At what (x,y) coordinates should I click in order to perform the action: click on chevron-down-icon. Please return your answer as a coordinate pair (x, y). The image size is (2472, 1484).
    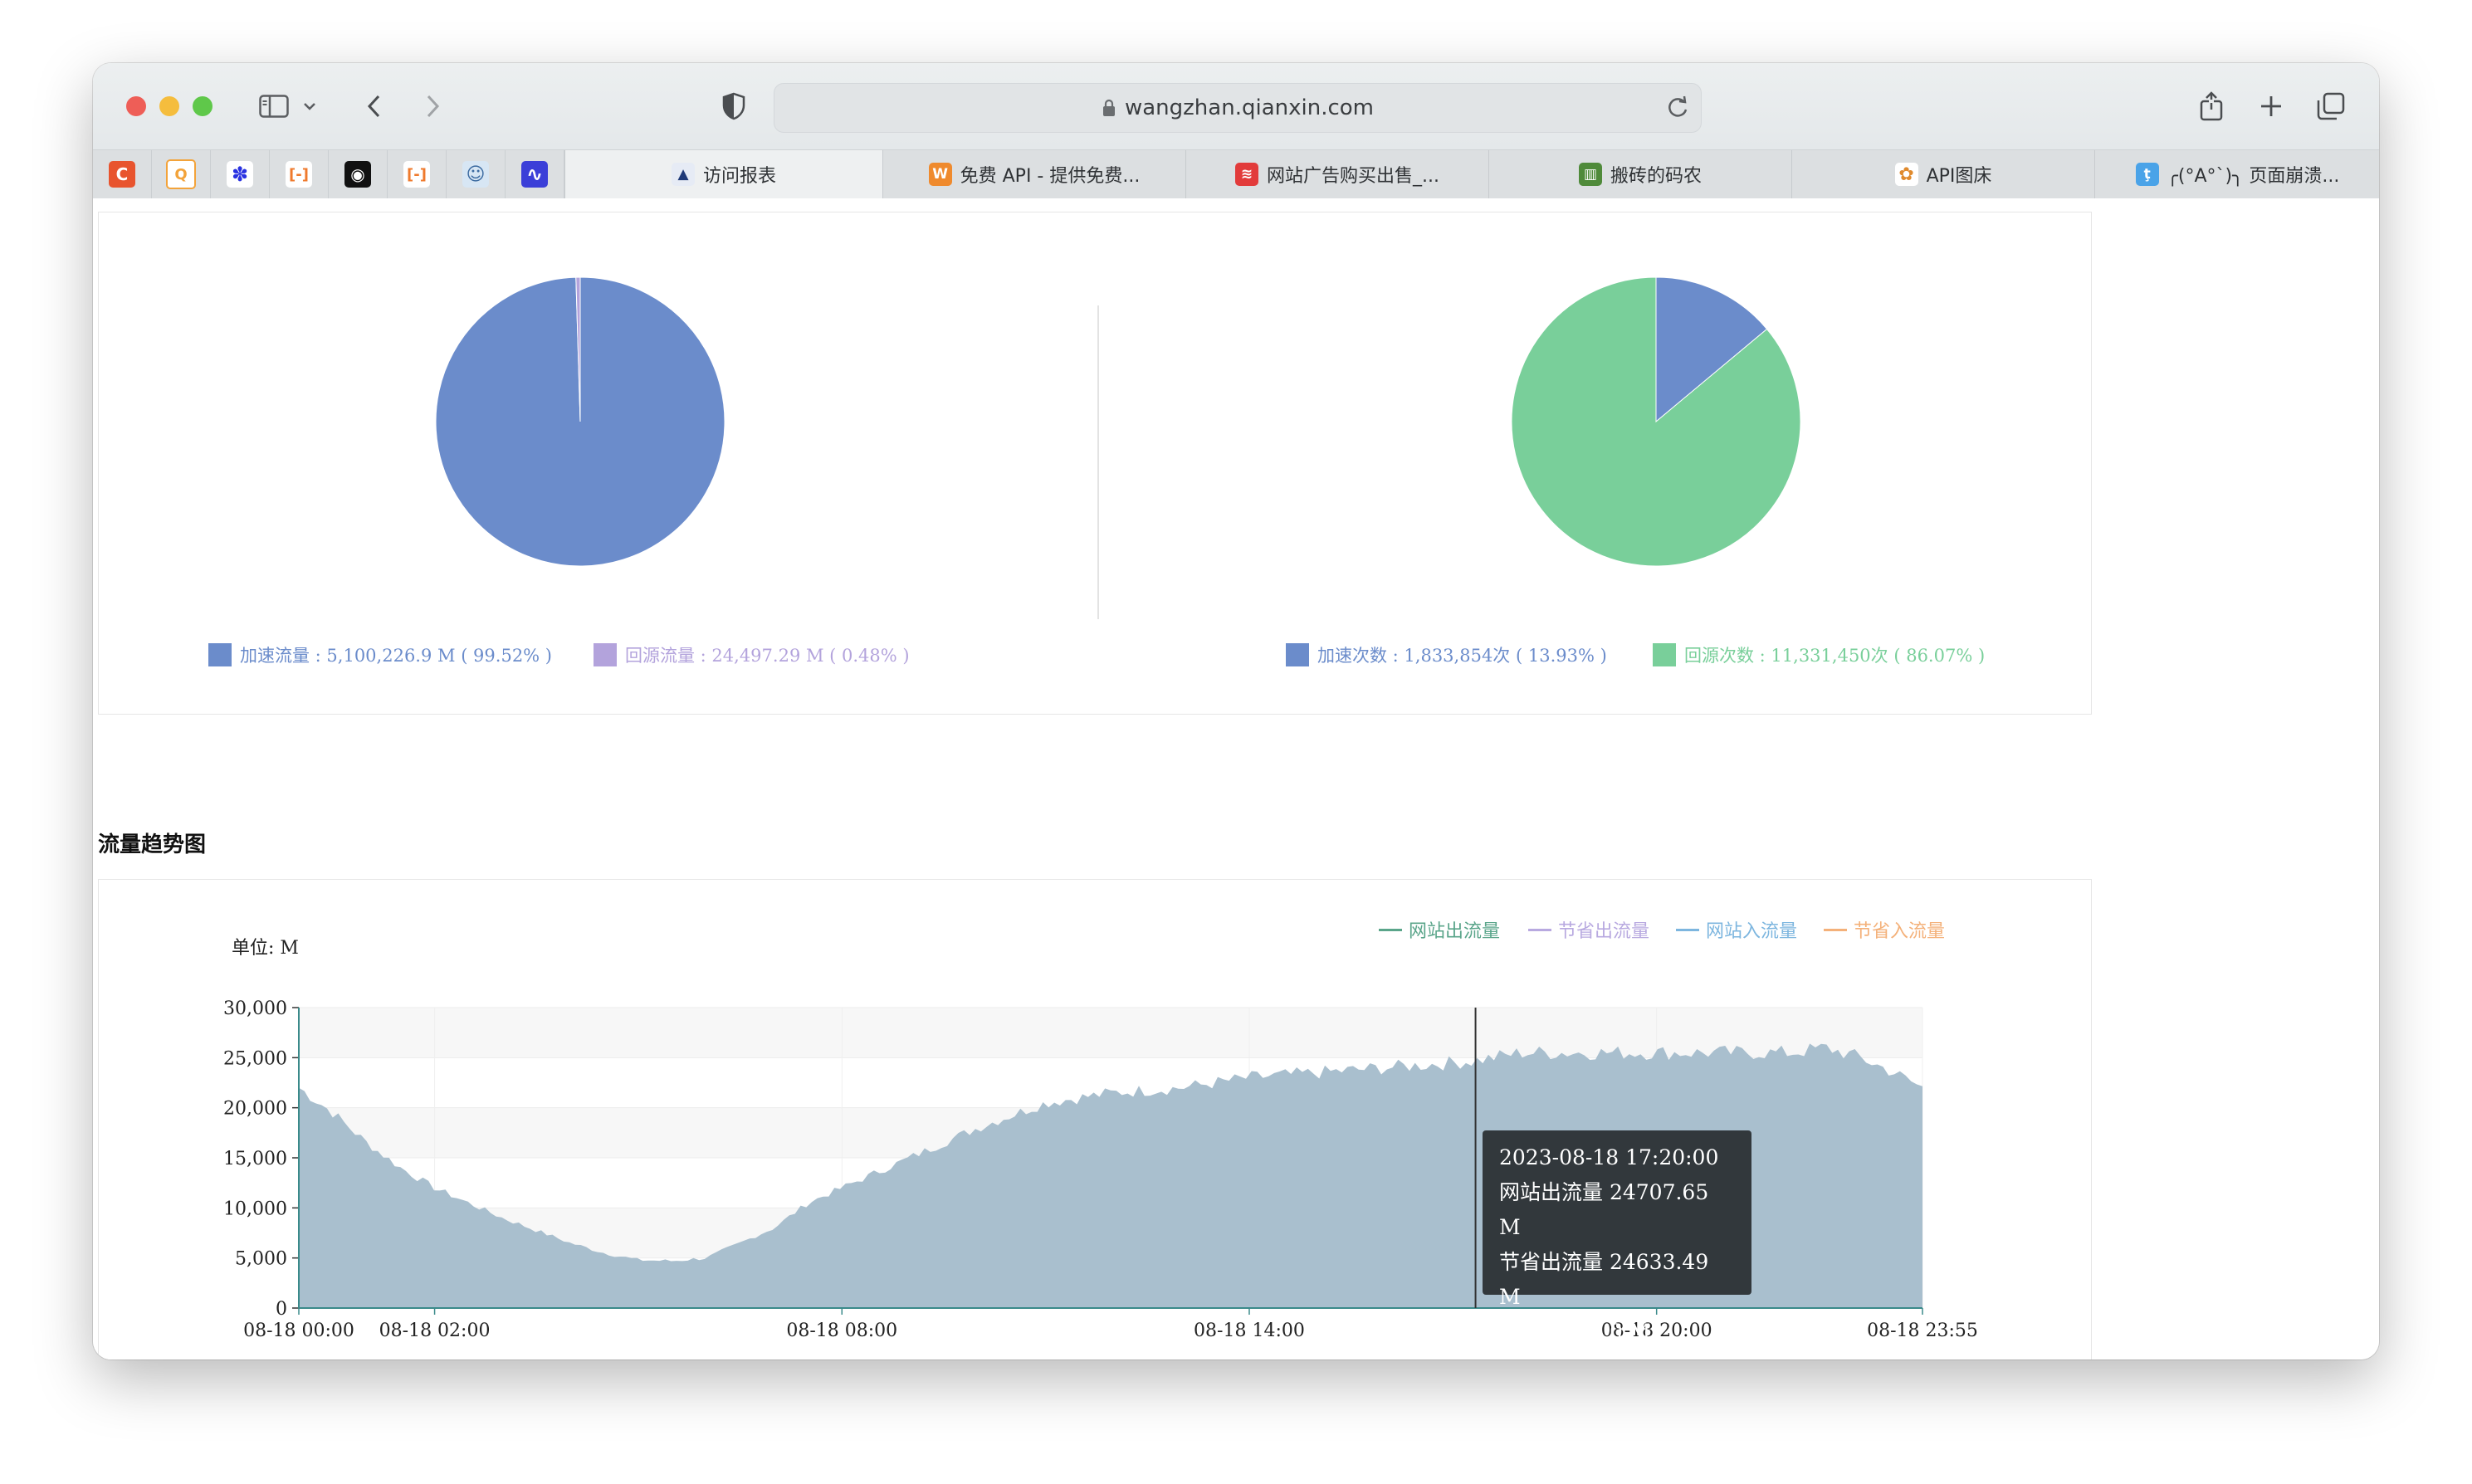
    Looking at the image, I should click on (309, 106).